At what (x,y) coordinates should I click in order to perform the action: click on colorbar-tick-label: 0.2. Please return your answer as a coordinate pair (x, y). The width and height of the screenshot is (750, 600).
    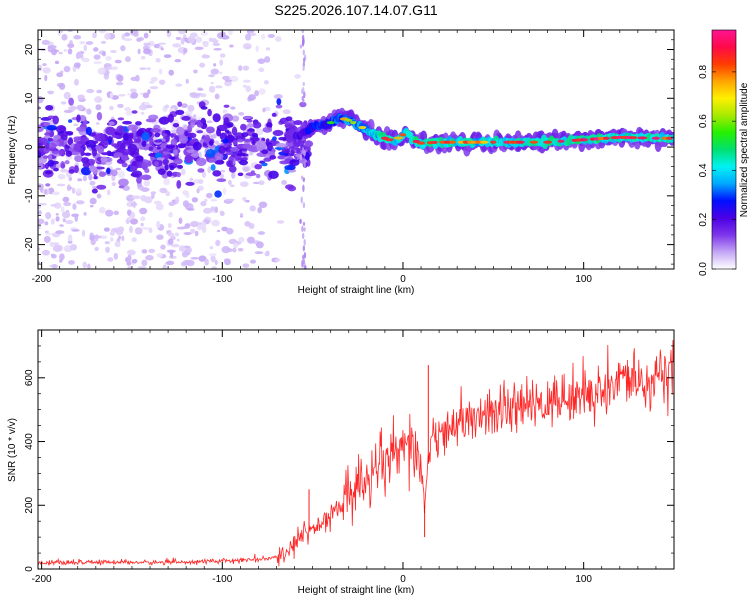
    Looking at the image, I should click on (703, 219).